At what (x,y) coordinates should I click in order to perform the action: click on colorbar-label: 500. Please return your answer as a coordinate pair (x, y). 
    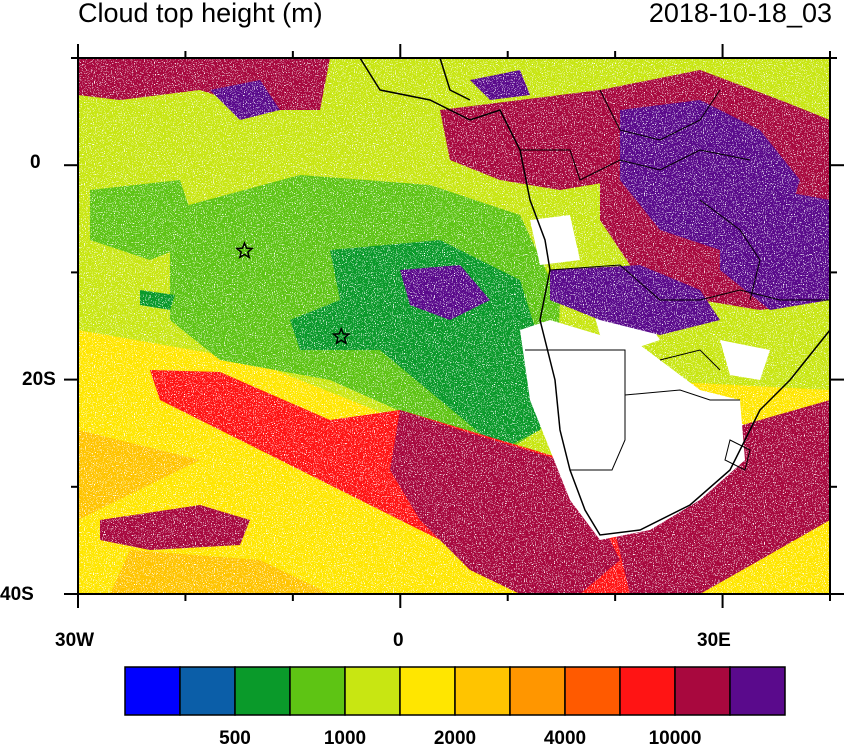
    Looking at the image, I should click on (235, 738).